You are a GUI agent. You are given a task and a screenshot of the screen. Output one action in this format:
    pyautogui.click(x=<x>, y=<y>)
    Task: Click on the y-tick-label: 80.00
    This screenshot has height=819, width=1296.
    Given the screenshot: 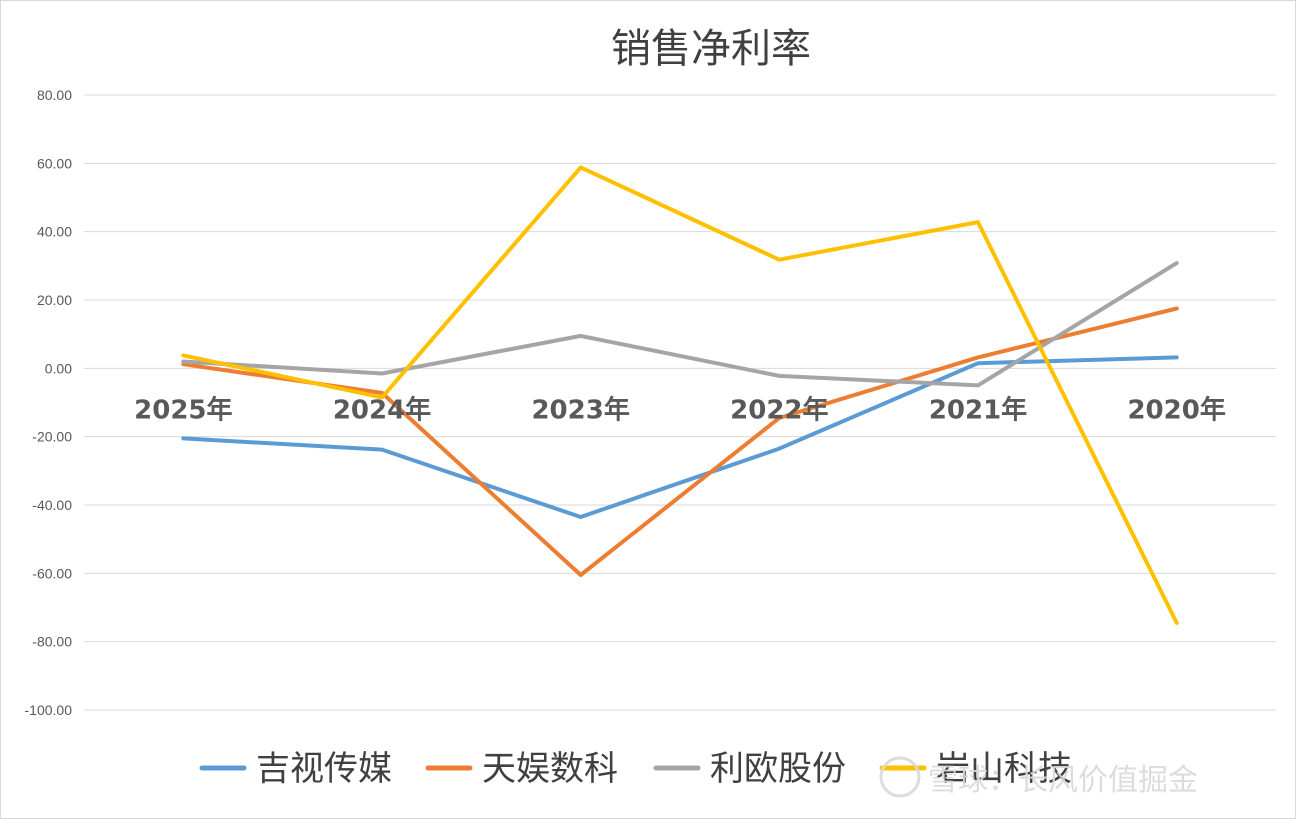 What is the action you would take?
    pyautogui.click(x=54, y=95)
    